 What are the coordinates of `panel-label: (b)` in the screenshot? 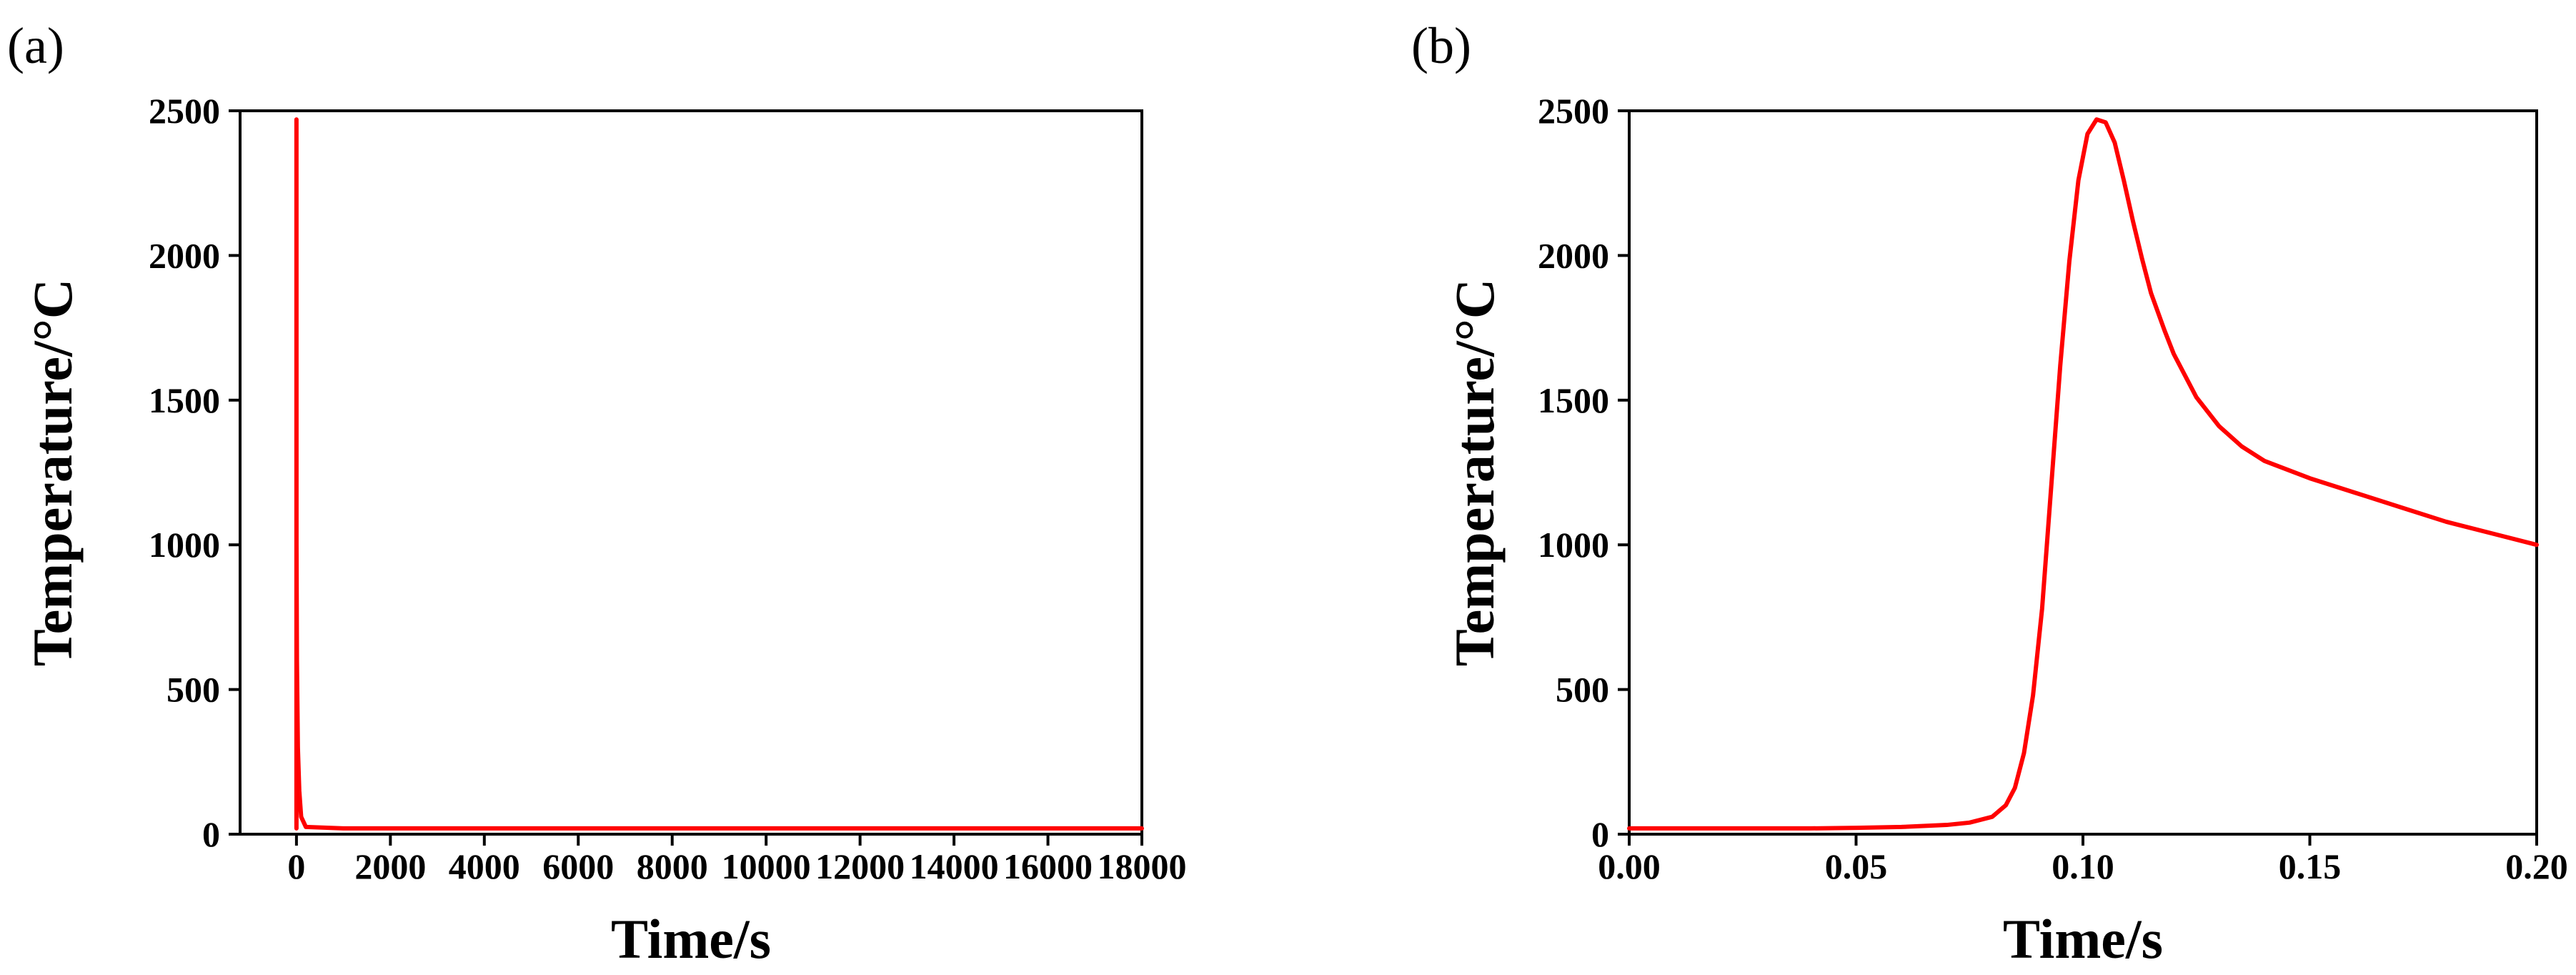 It's located at (1441, 46).